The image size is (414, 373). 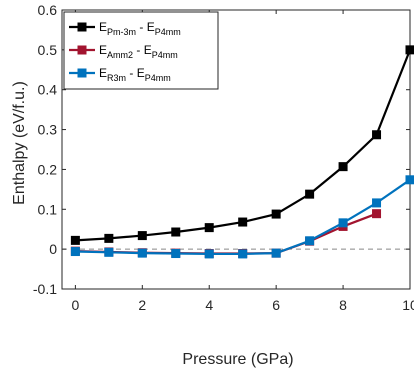 What do you see at coordinates (138, 51) in the screenshot?
I see `legend-label: EAmm2 - EP4mm` at bounding box center [138, 51].